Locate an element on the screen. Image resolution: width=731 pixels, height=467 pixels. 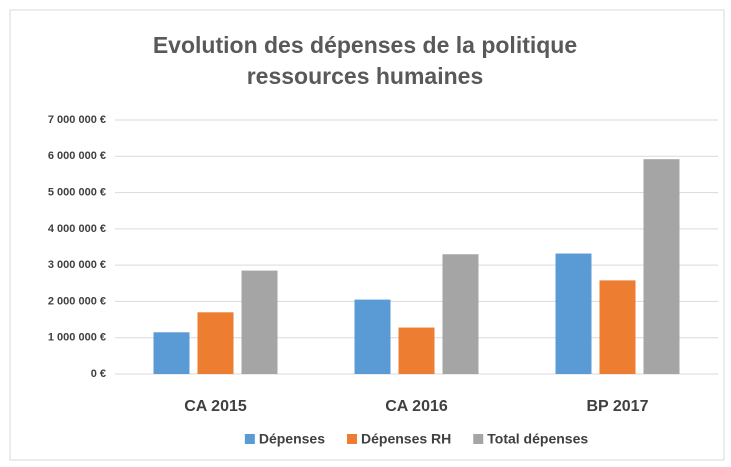
y-tick-label: 4 000 000 € is located at coordinates (77, 229).